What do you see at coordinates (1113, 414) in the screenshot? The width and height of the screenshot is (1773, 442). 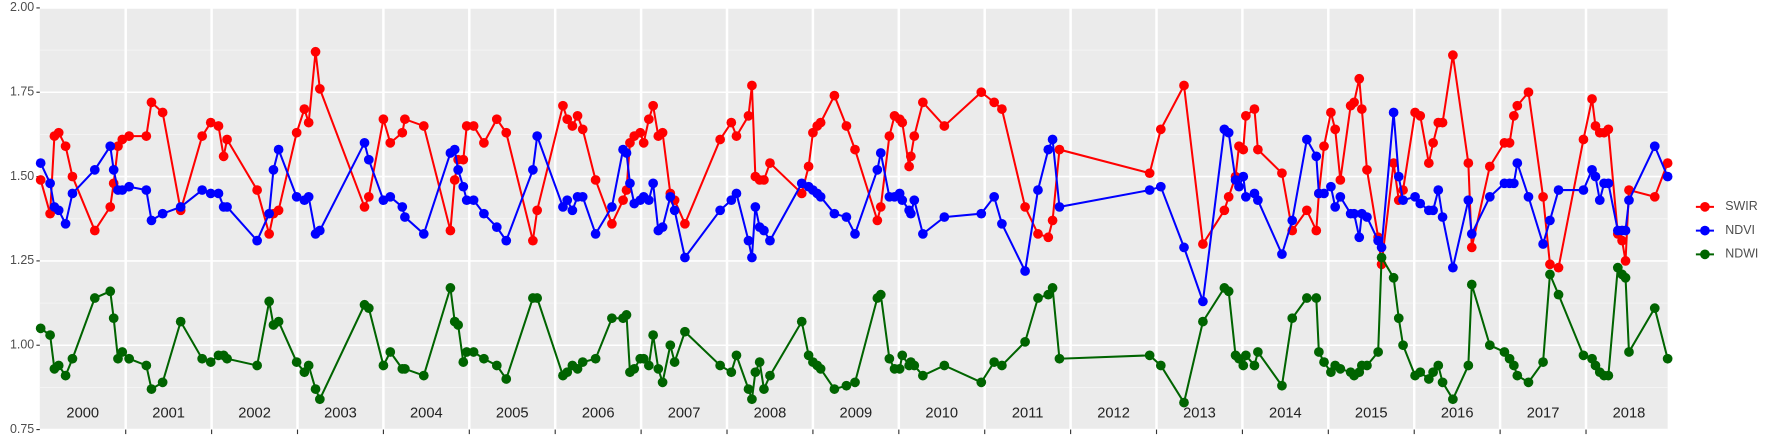 I see `x-tick-label: 2012` at bounding box center [1113, 414].